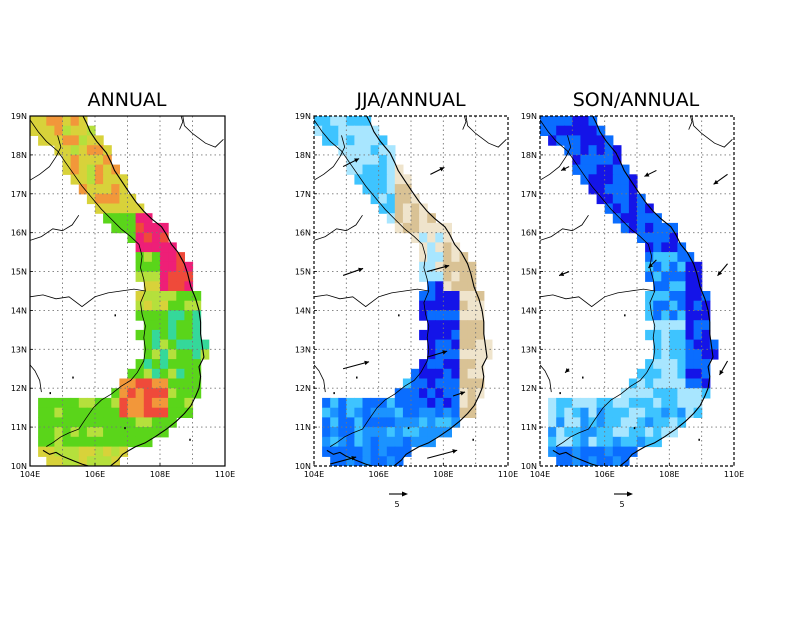 This screenshot has height=618, width=800. What do you see at coordinates (127, 291) in the screenshot?
I see `panel-frame-annual` at bounding box center [127, 291].